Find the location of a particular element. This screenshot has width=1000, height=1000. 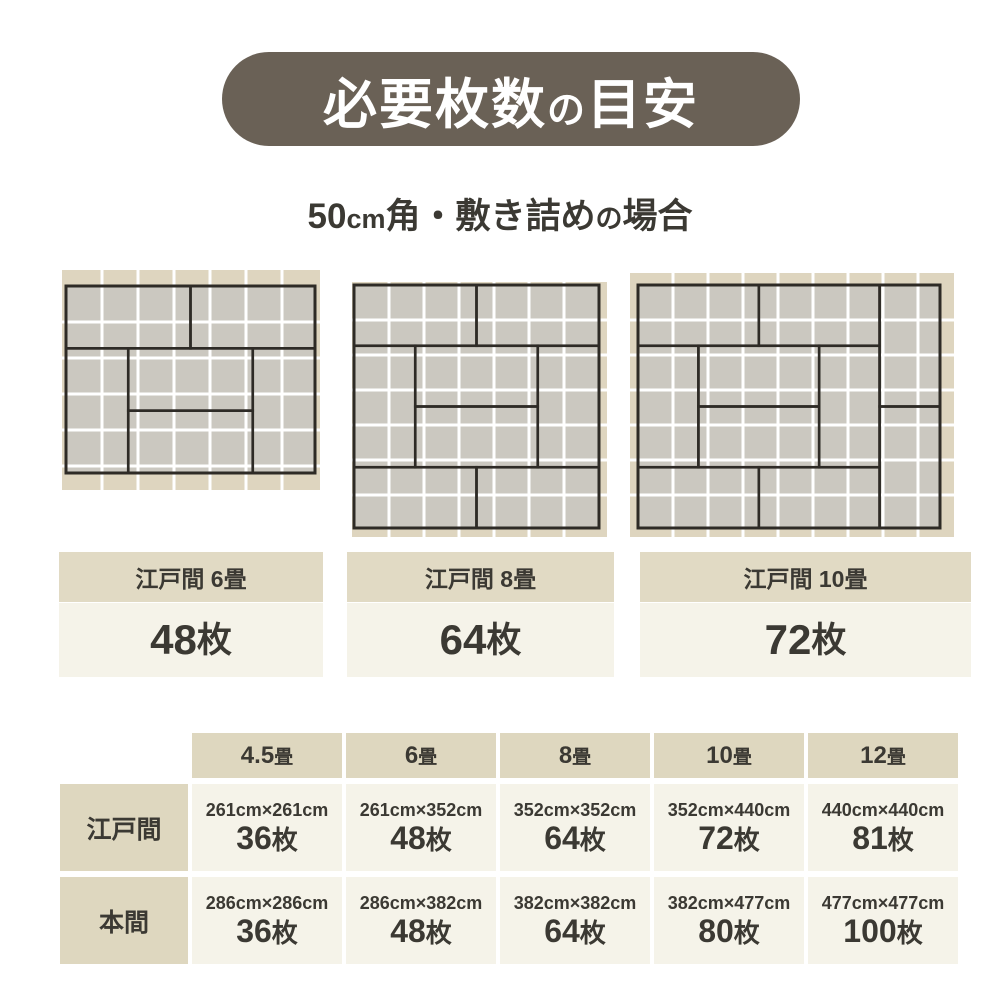

cell-tile-count: 100枚 is located at coordinates (882, 931).